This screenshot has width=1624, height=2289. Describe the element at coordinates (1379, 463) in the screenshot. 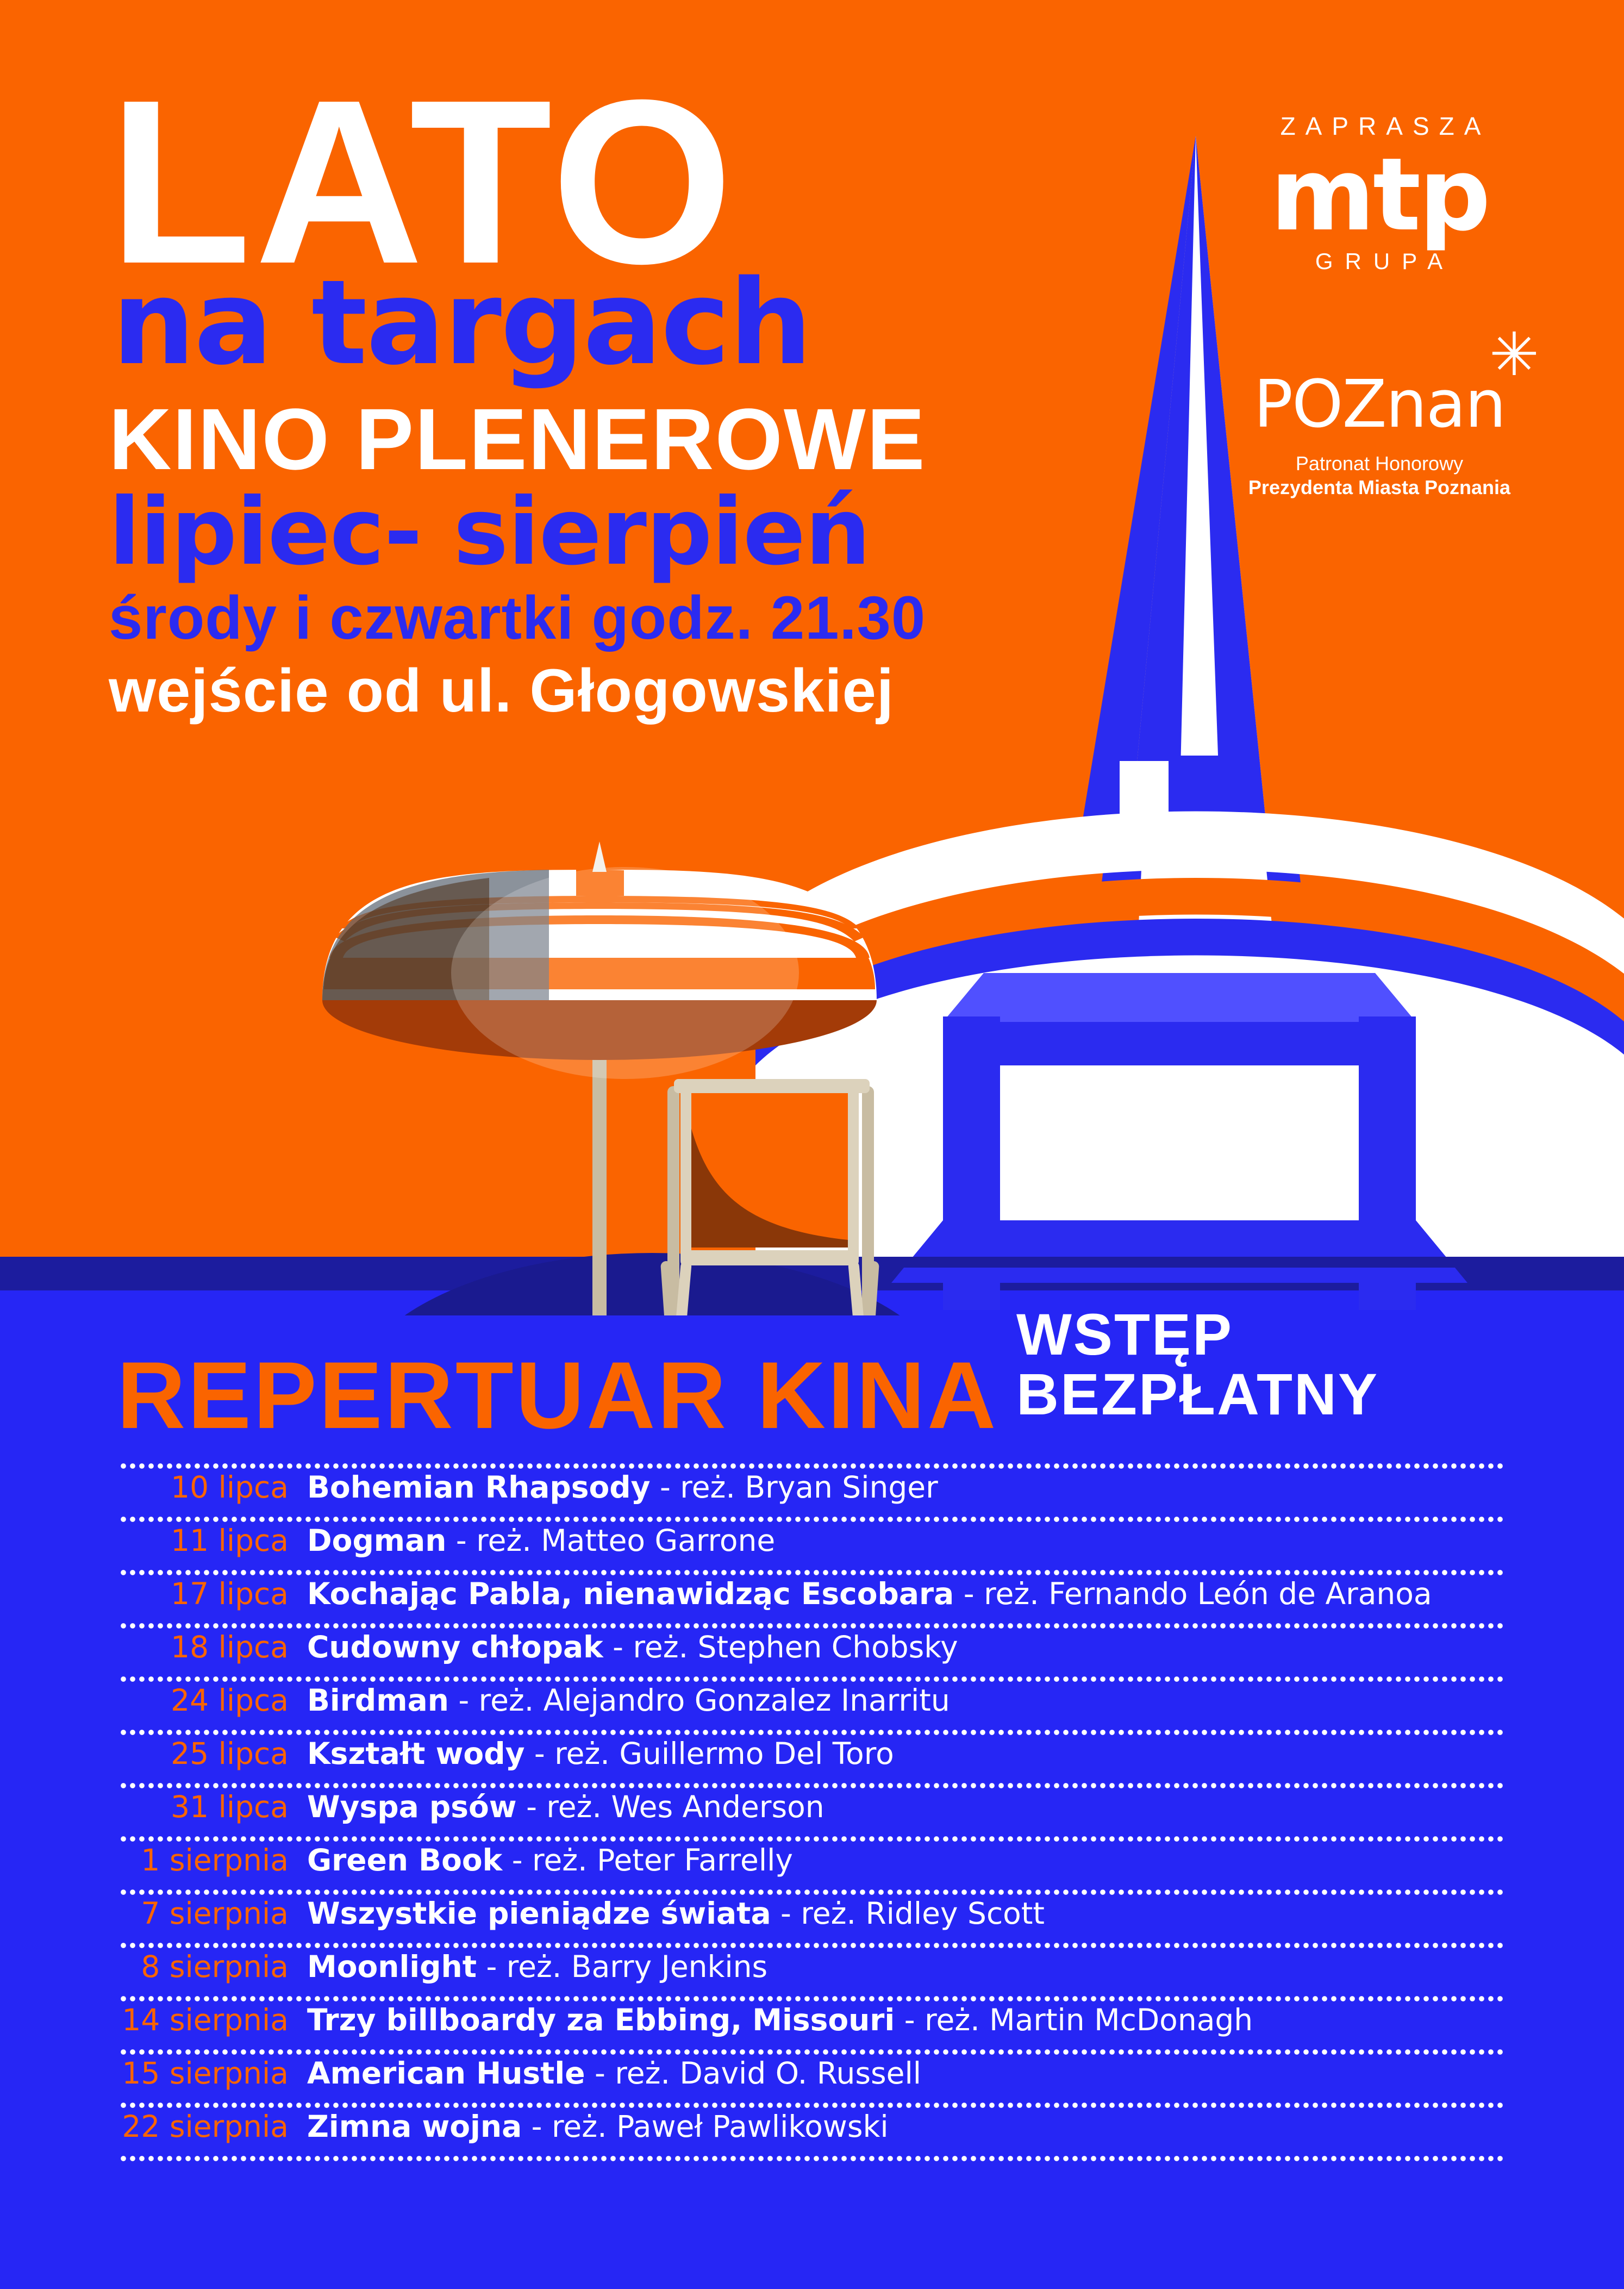

I see `patronage-line1: Patronat Honorowy` at that location.